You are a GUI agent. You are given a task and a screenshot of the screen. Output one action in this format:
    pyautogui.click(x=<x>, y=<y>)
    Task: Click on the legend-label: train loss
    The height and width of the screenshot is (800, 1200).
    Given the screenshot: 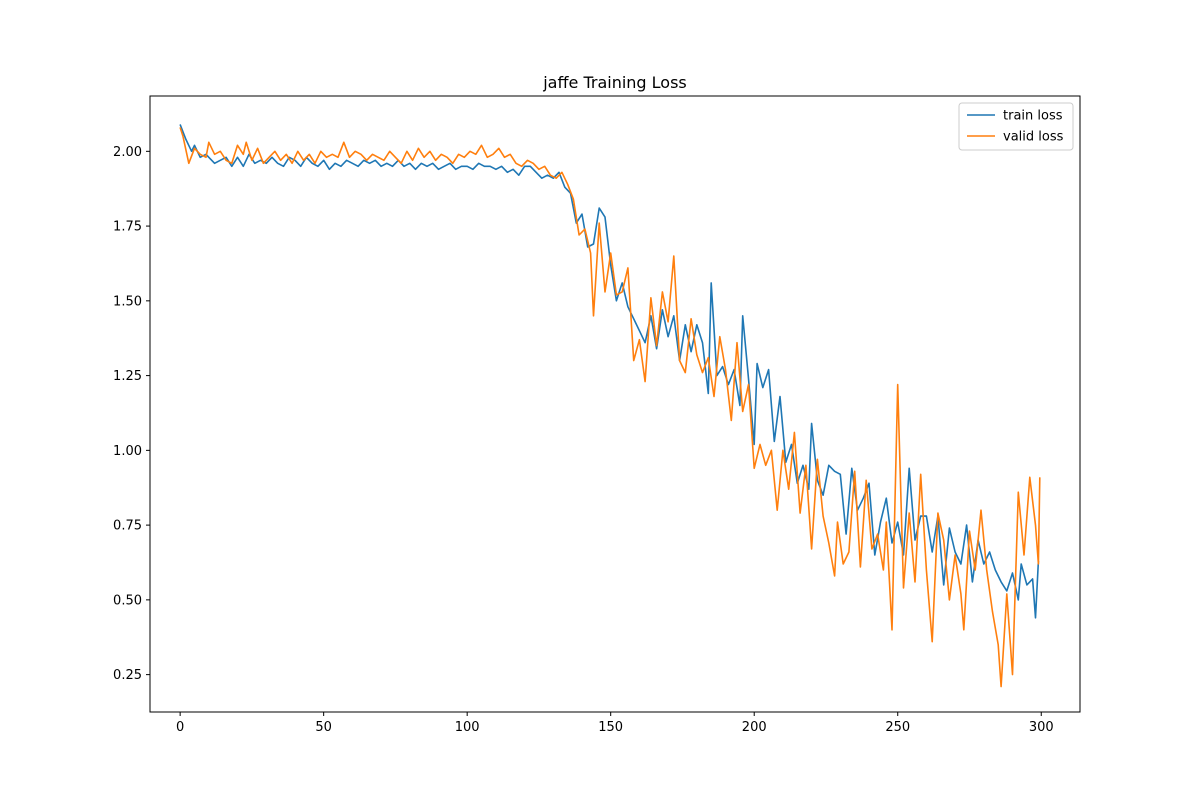 What is the action you would take?
    pyautogui.click(x=1033, y=116)
    